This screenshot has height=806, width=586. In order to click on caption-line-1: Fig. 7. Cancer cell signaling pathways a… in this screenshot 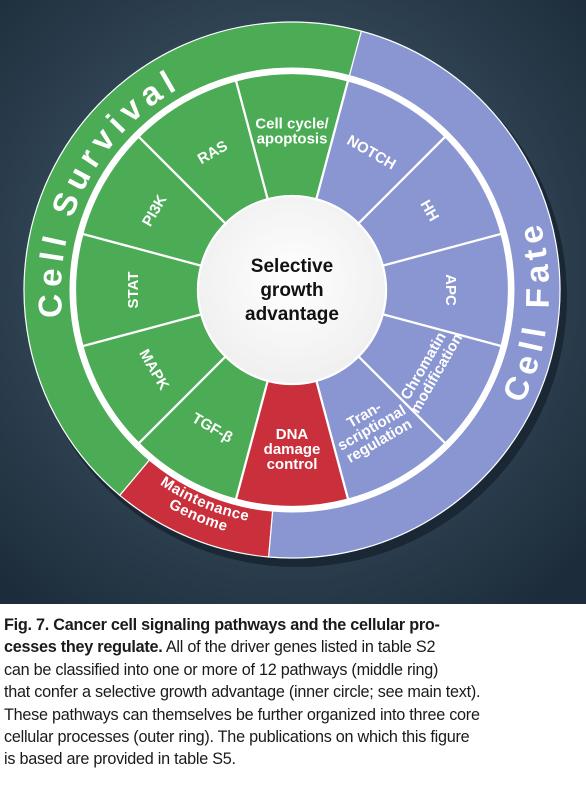, I will do `click(294, 625)`.